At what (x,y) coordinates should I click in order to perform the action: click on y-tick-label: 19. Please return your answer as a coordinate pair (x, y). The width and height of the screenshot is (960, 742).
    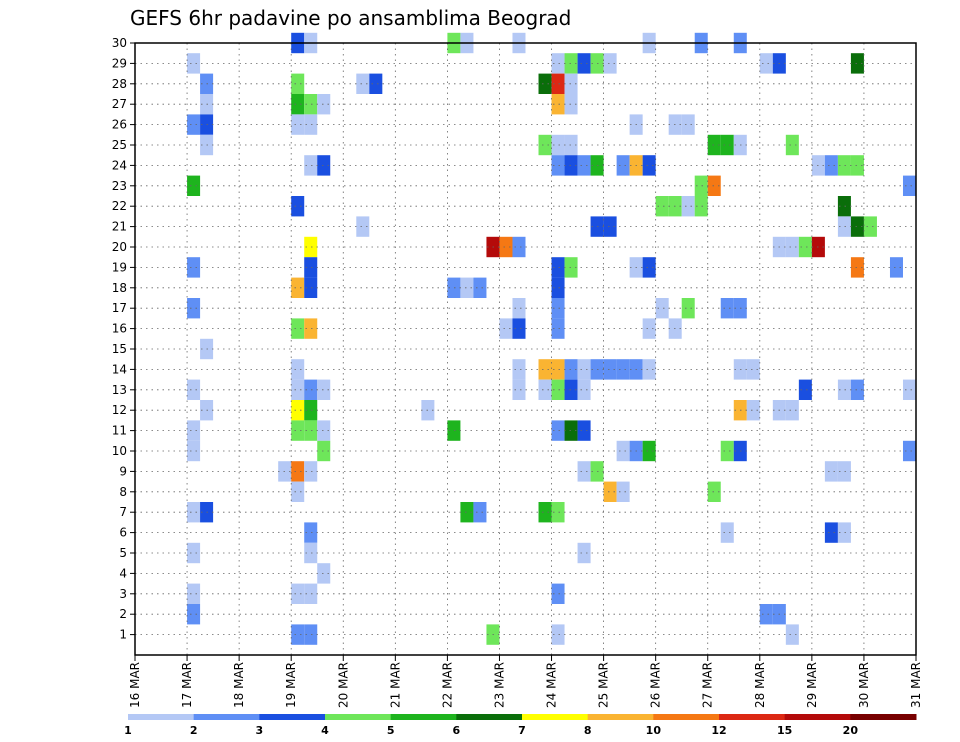
    Looking at the image, I should click on (119, 267).